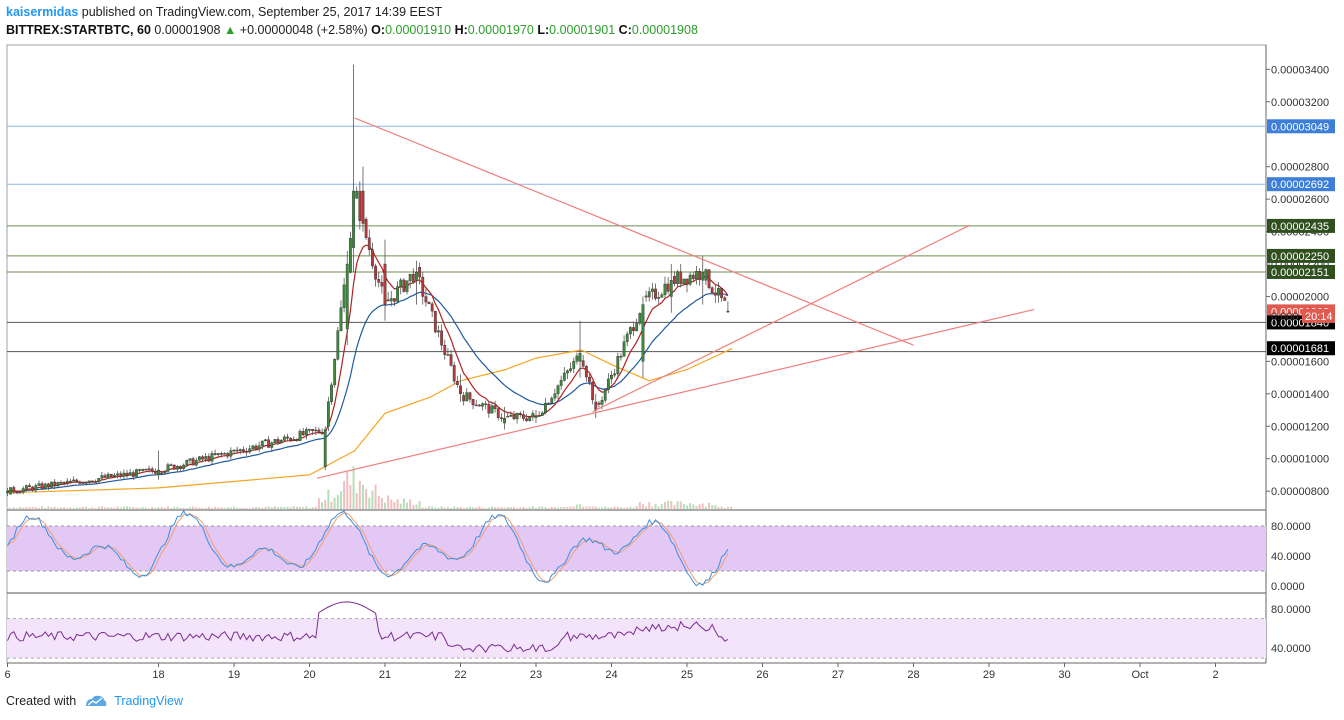 Image resolution: width=1344 pixels, height=720 pixels. I want to click on time-tick-label: 2, so click(1215, 675).